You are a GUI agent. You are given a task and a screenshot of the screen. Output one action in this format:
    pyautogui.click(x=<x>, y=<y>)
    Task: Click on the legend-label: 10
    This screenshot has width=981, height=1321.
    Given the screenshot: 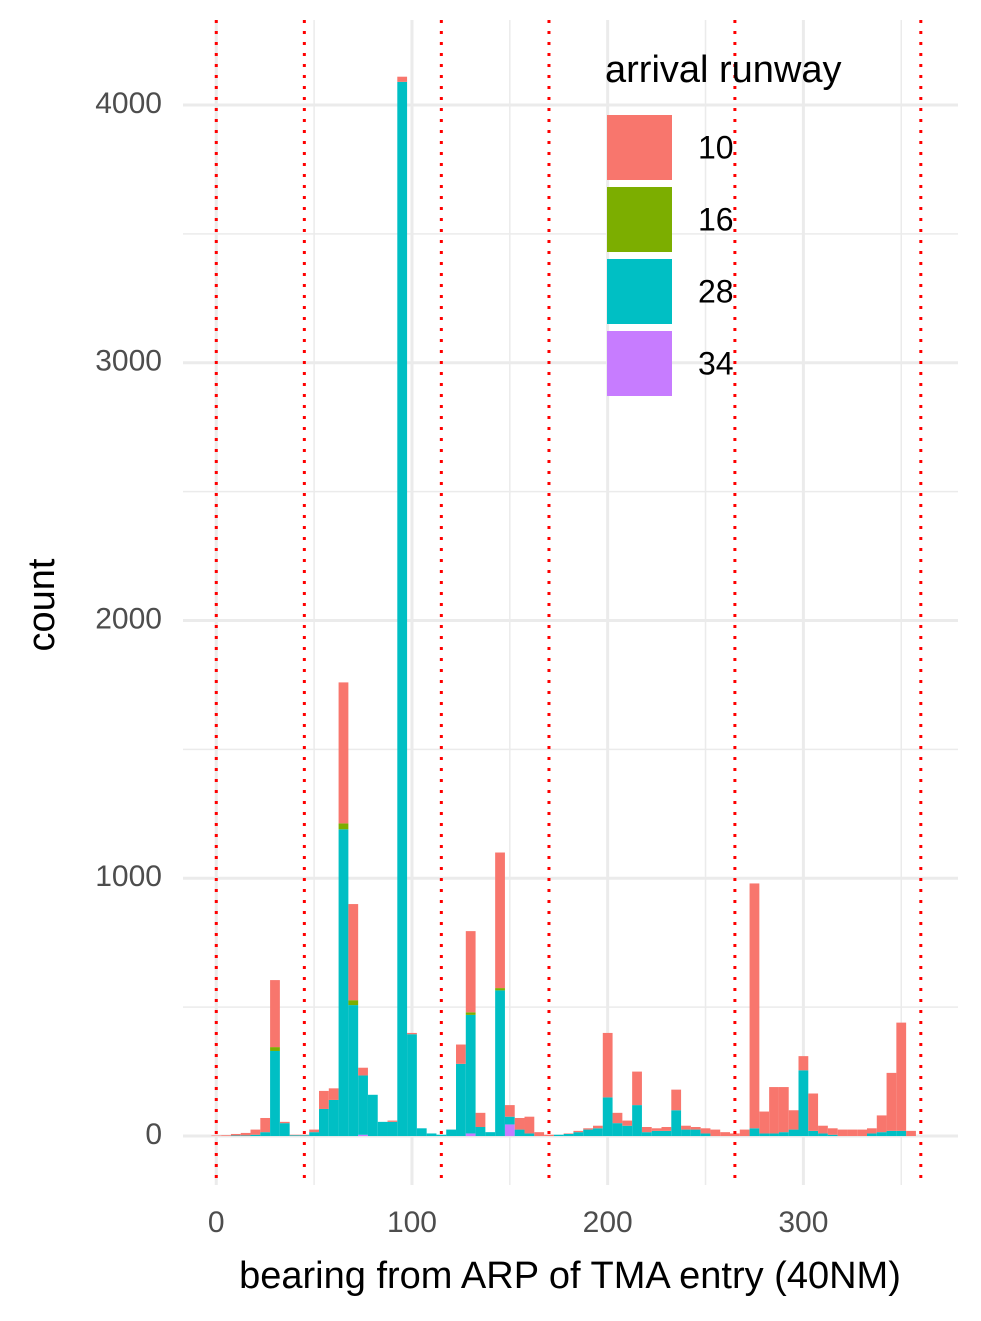 What is the action you would take?
    pyautogui.click(x=716, y=147)
    